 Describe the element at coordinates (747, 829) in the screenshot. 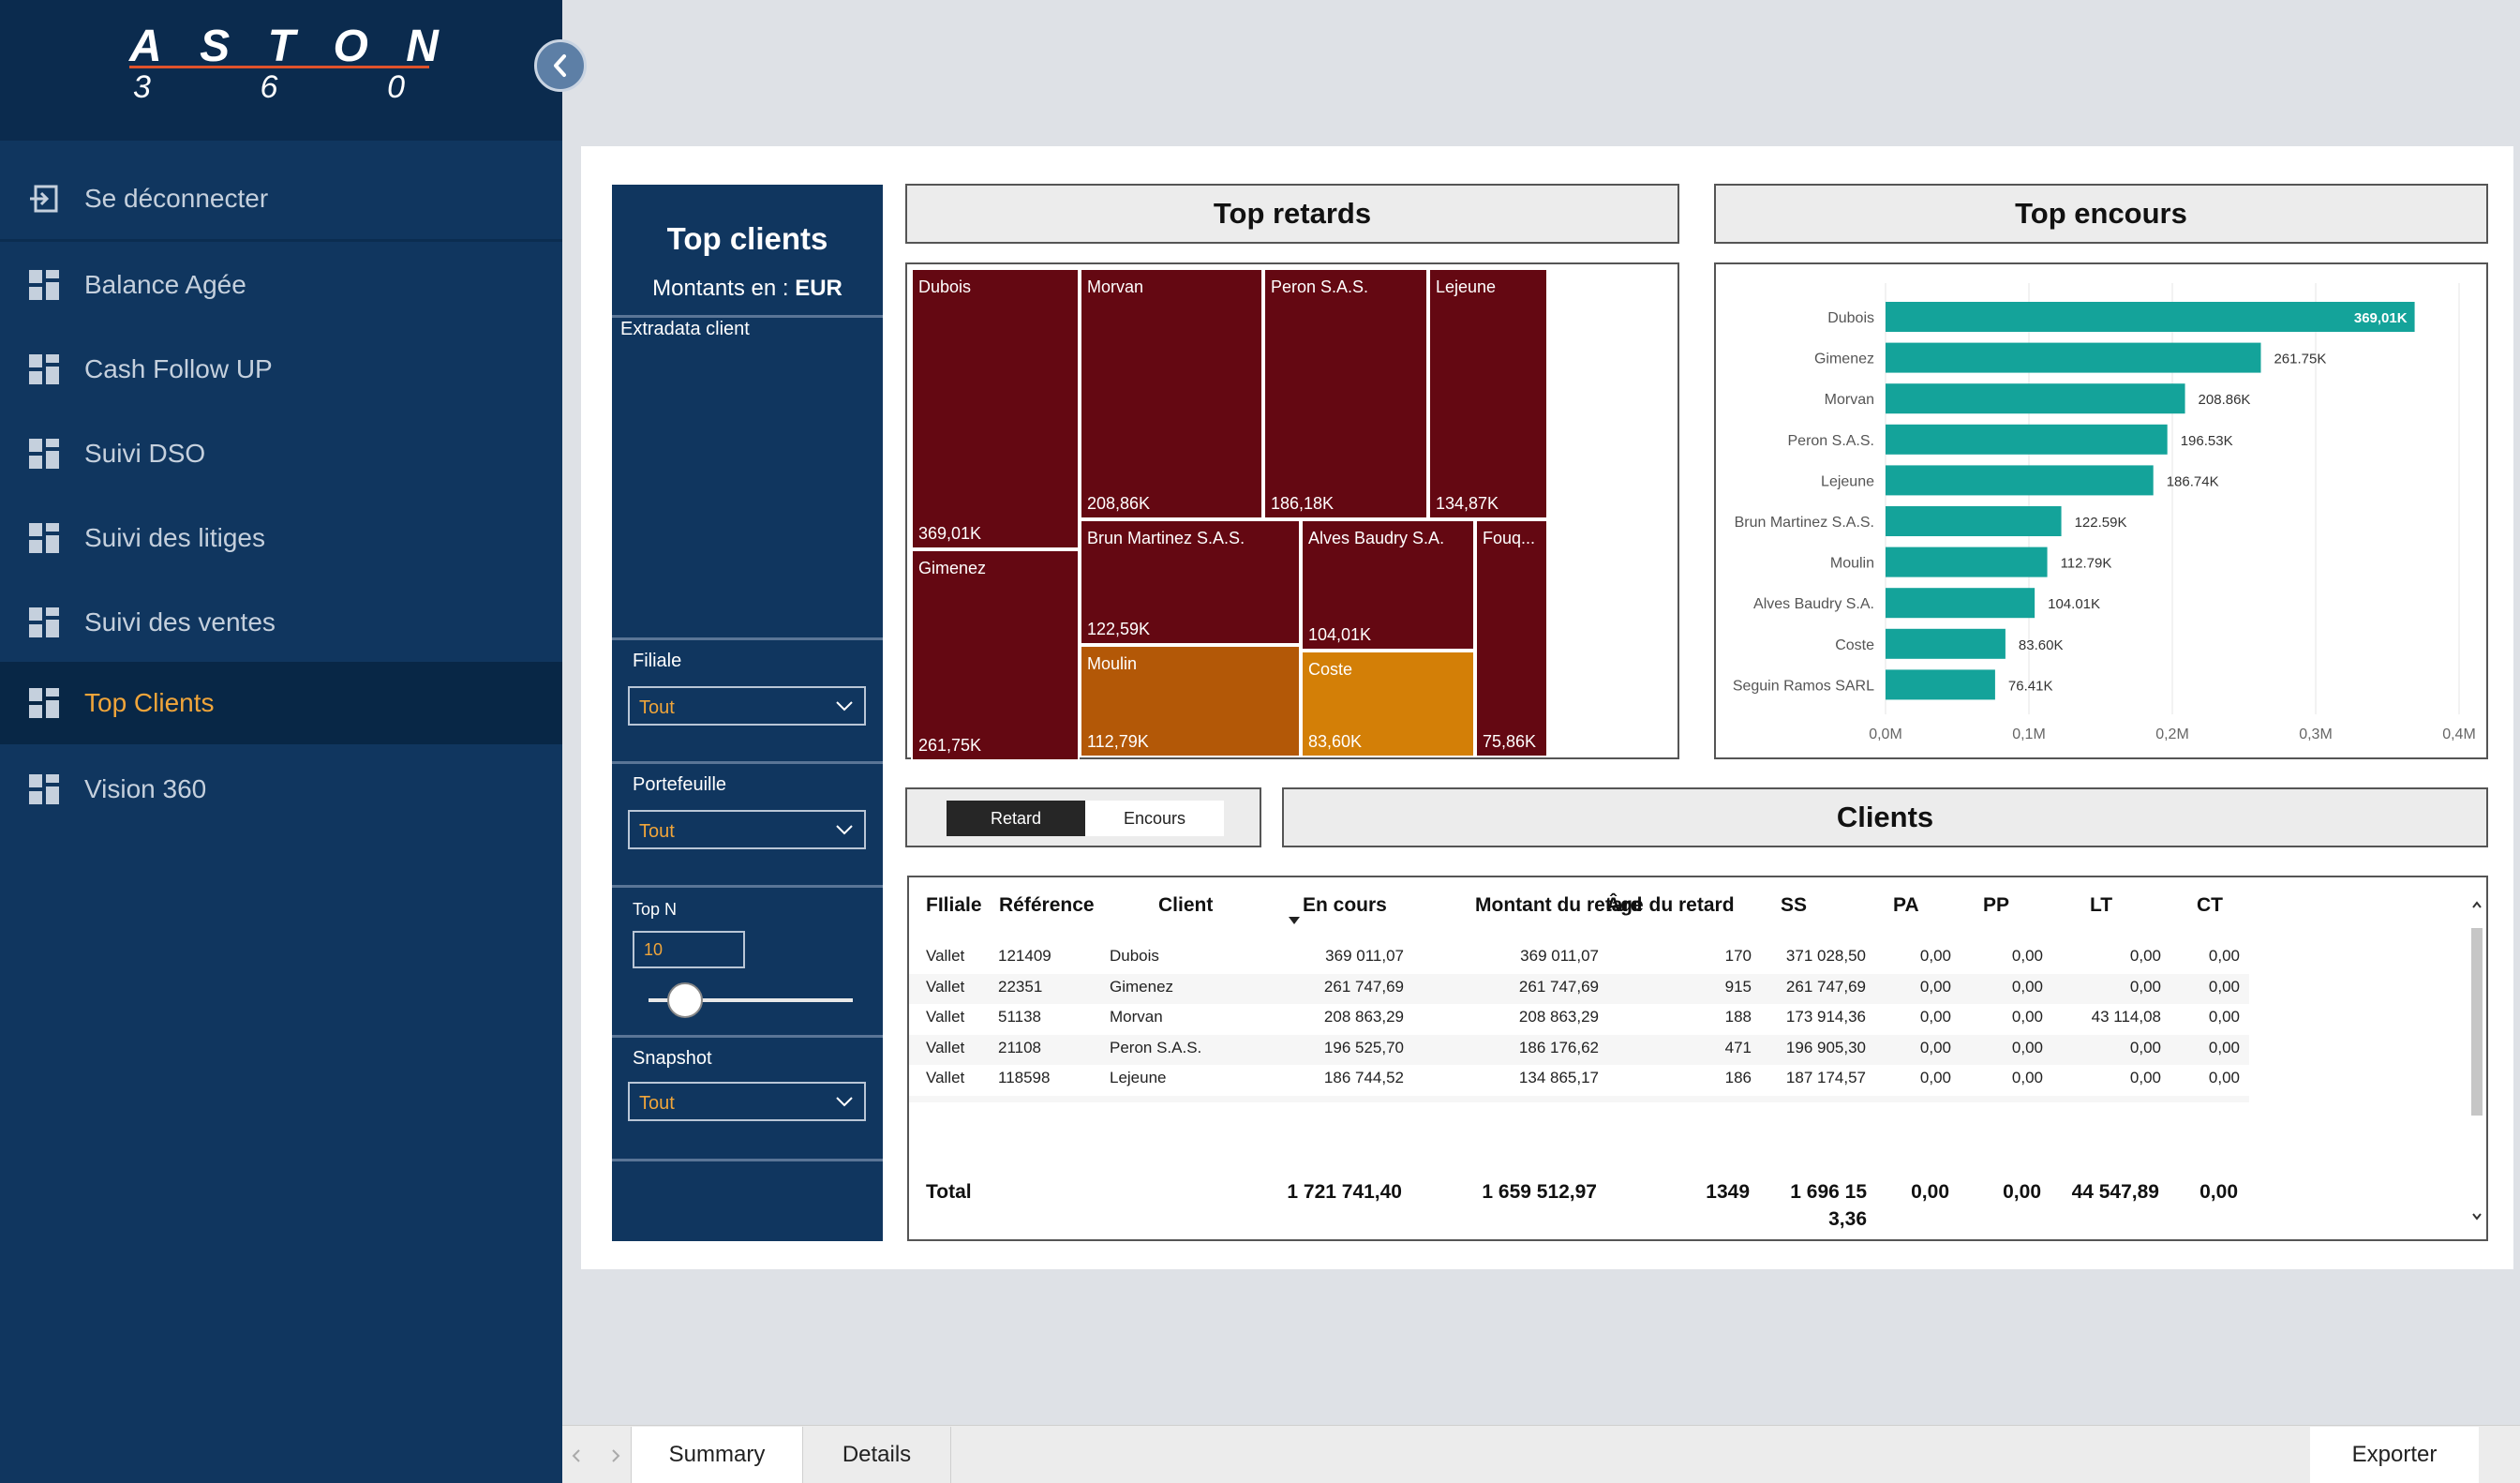

I see `portefeuille-dropdown: Tout` at that location.